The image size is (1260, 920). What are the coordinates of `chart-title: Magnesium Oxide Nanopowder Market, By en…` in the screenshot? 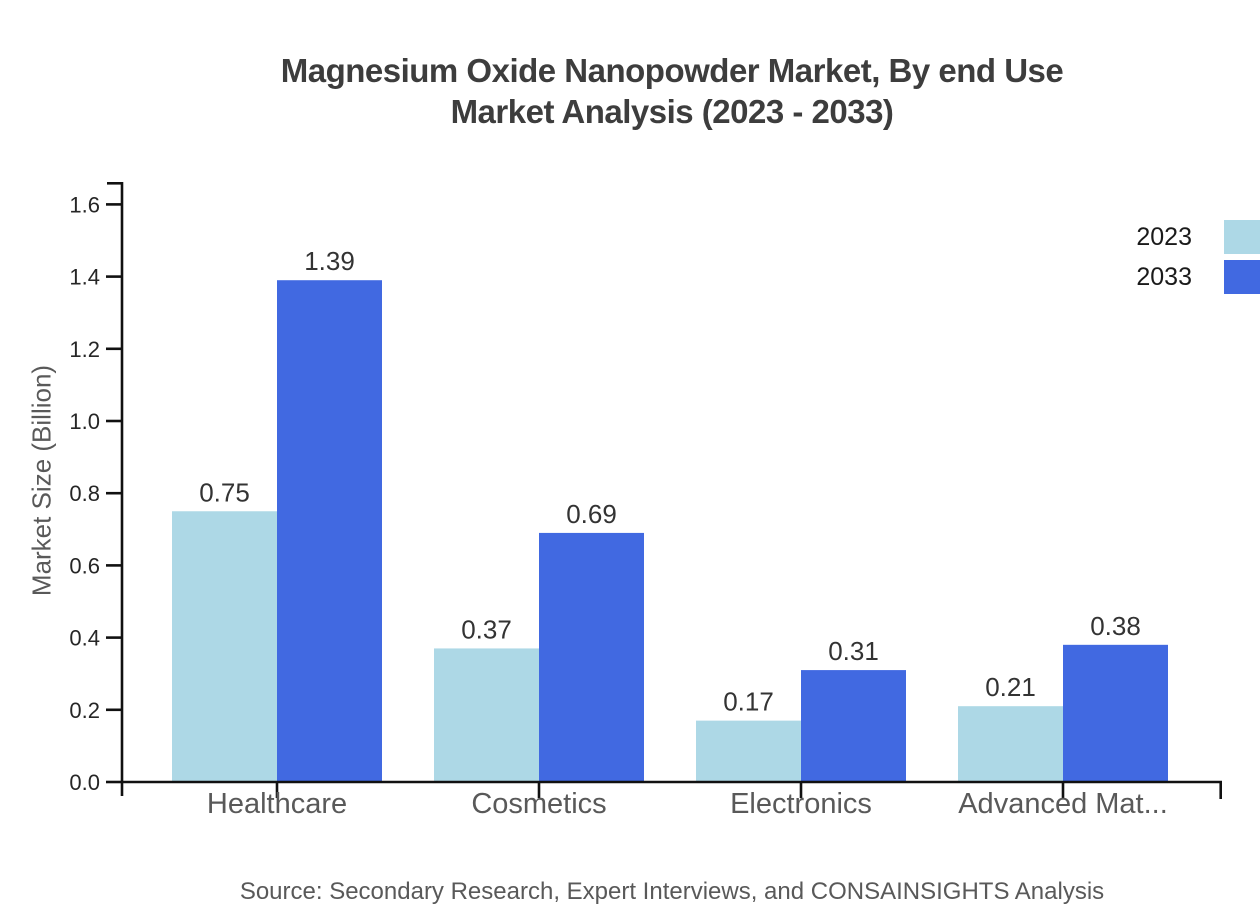 It's located at (630, 91).